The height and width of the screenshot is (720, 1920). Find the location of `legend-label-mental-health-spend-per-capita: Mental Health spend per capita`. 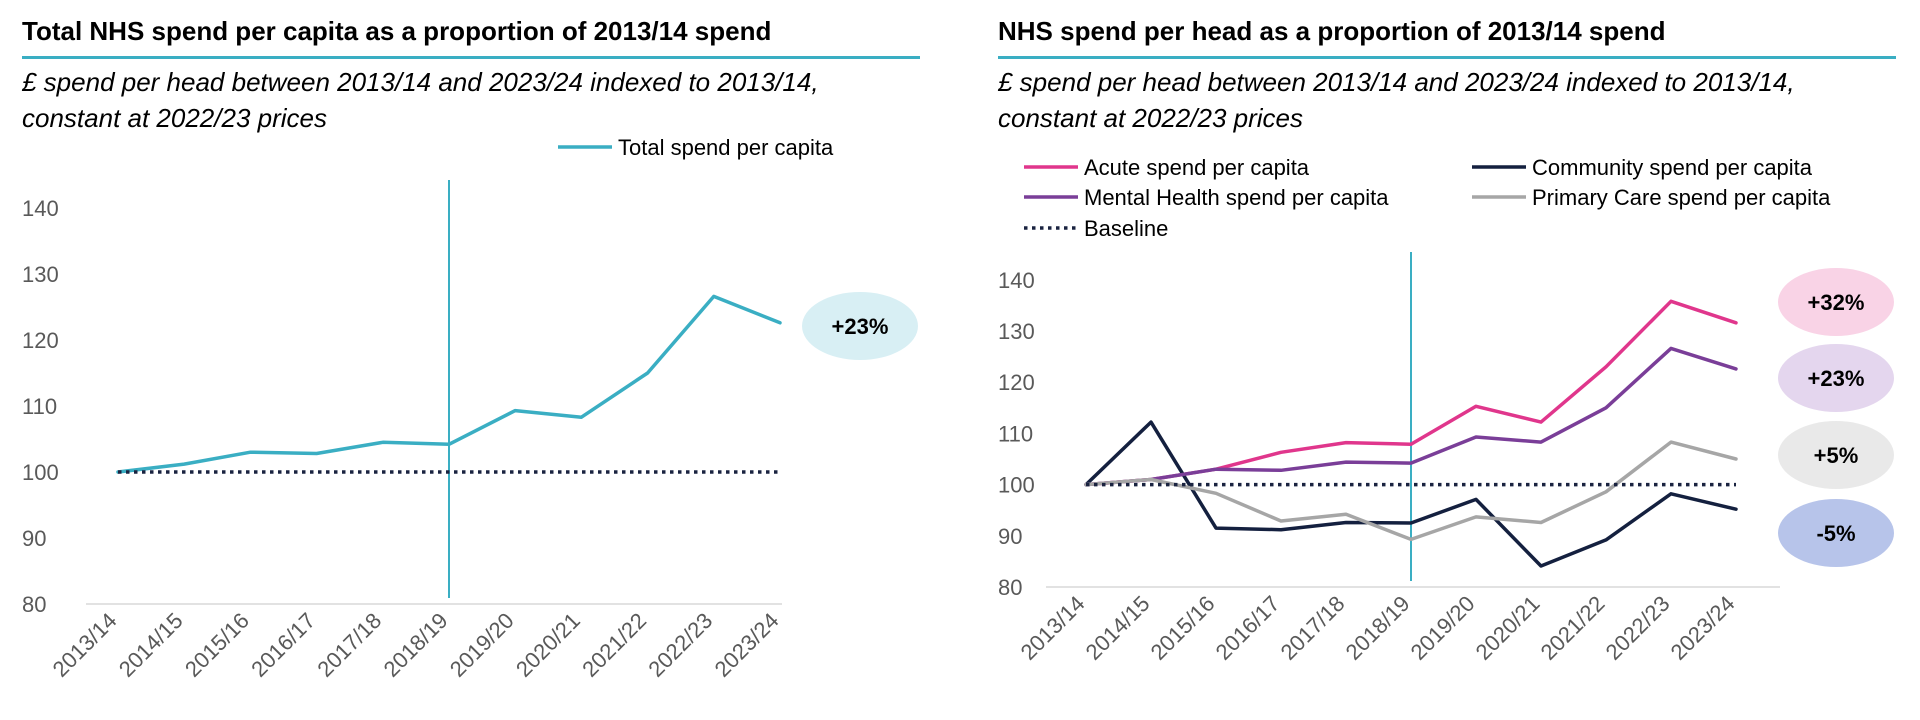

legend-label-mental-health-spend-per-capita: Mental Health spend per capita is located at coordinates (1236, 197).